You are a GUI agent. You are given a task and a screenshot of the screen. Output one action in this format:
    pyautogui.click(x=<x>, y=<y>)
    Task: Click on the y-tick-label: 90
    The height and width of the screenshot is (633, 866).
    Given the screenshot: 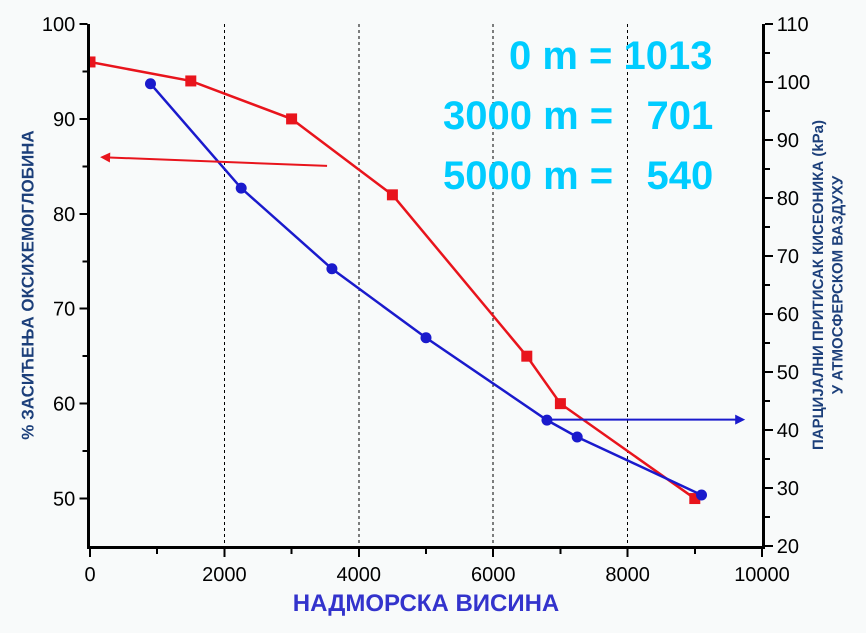 What is the action you would take?
    pyautogui.click(x=64, y=119)
    